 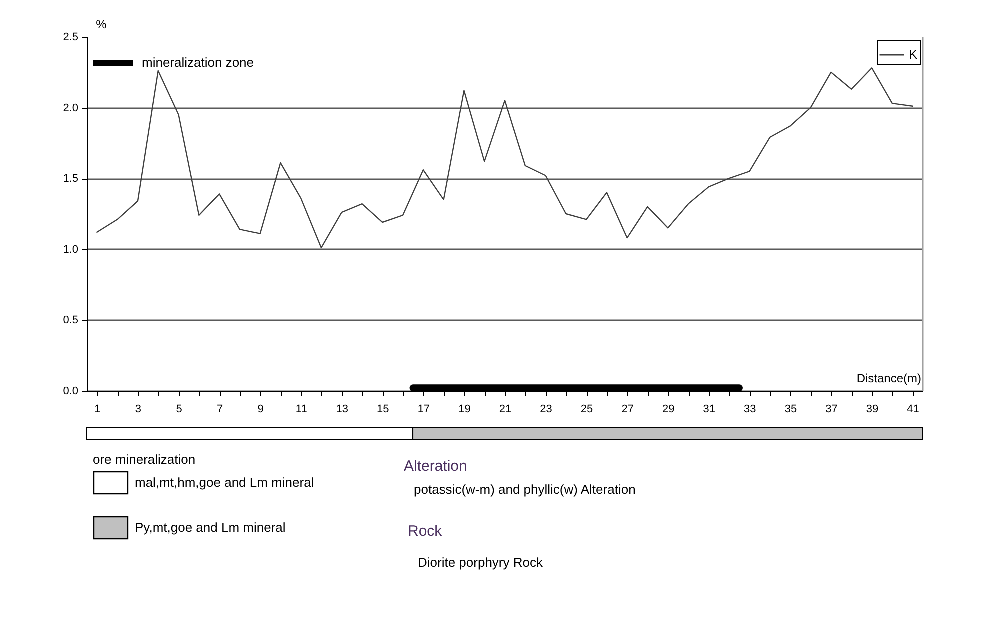 I want to click on legend-title: ore mineralization, so click(x=144, y=459).